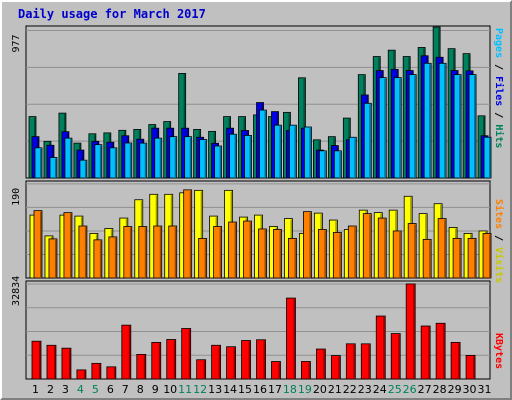 Image resolution: width=512 pixels, height=400 pixels. What do you see at coordinates (440, 389) in the screenshot?
I see `x-tick-label: 28` at bounding box center [440, 389].